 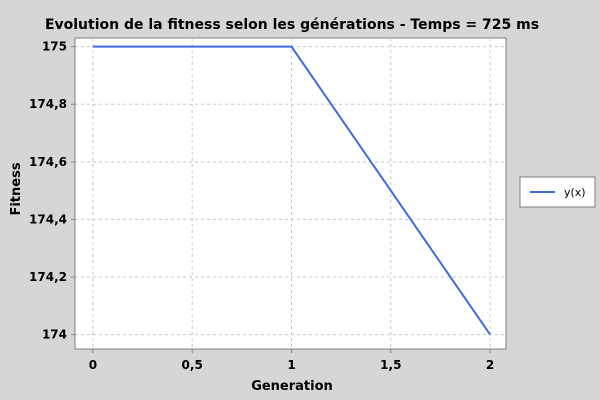 What do you see at coordinates (93, 365) in the screenshot?
I see `x-tick-label: 0` at bounding box center [93, 365].